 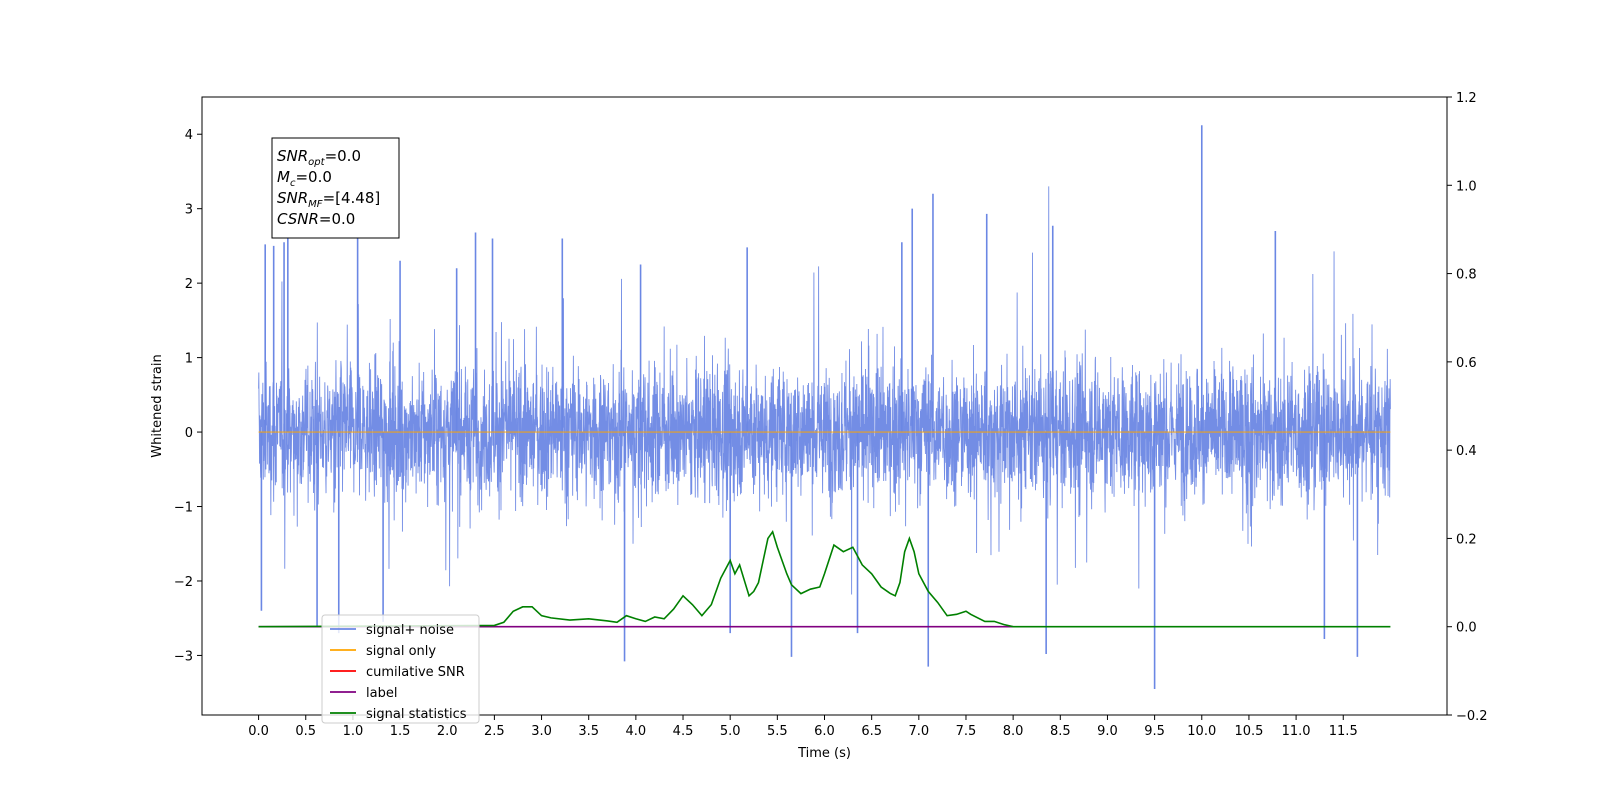 What do you see at coordinates (410, 630) in the screenshot?
I see `legend-label: signal+ noise` at bounding box center [410, 630].